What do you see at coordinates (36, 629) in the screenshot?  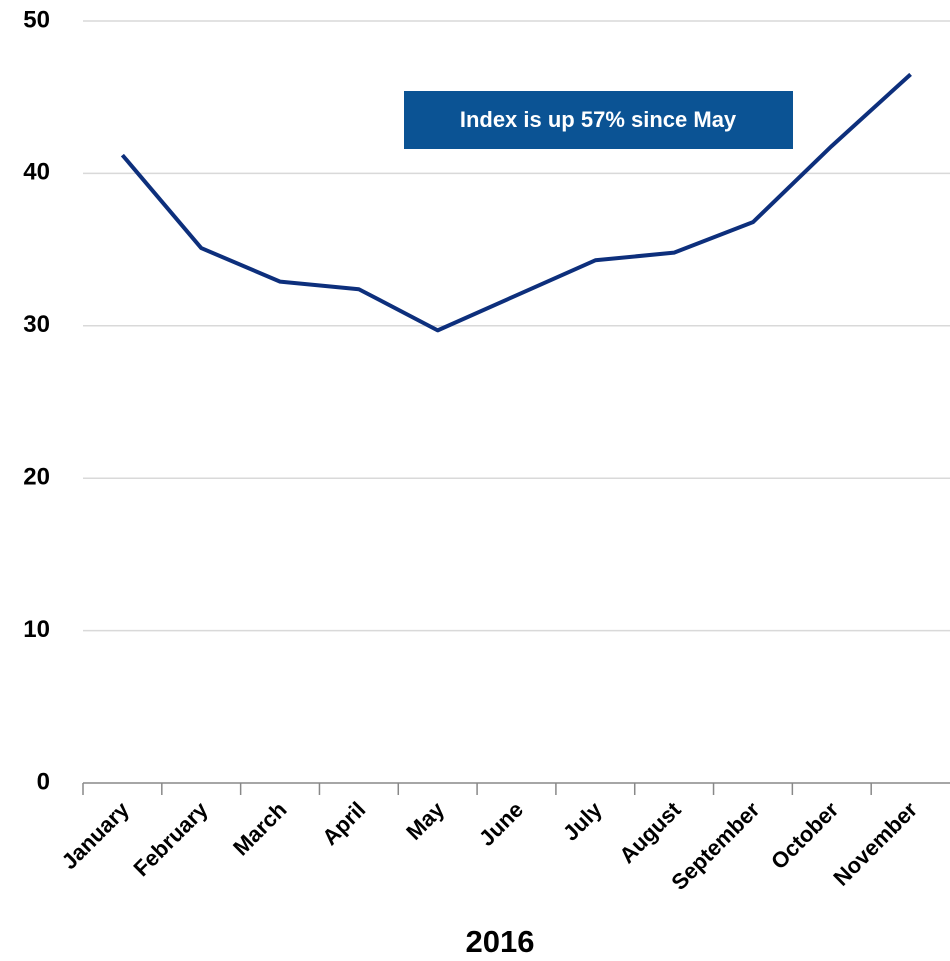 I see `y-tick-label: 10` at bounding box center [36, 629].